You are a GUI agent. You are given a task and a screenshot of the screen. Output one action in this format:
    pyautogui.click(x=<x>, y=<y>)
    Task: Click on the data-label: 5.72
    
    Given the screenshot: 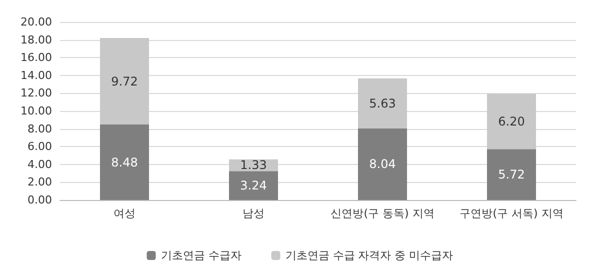 What is the action you would take?
    pyautogui.click(x=511, y=175)
    